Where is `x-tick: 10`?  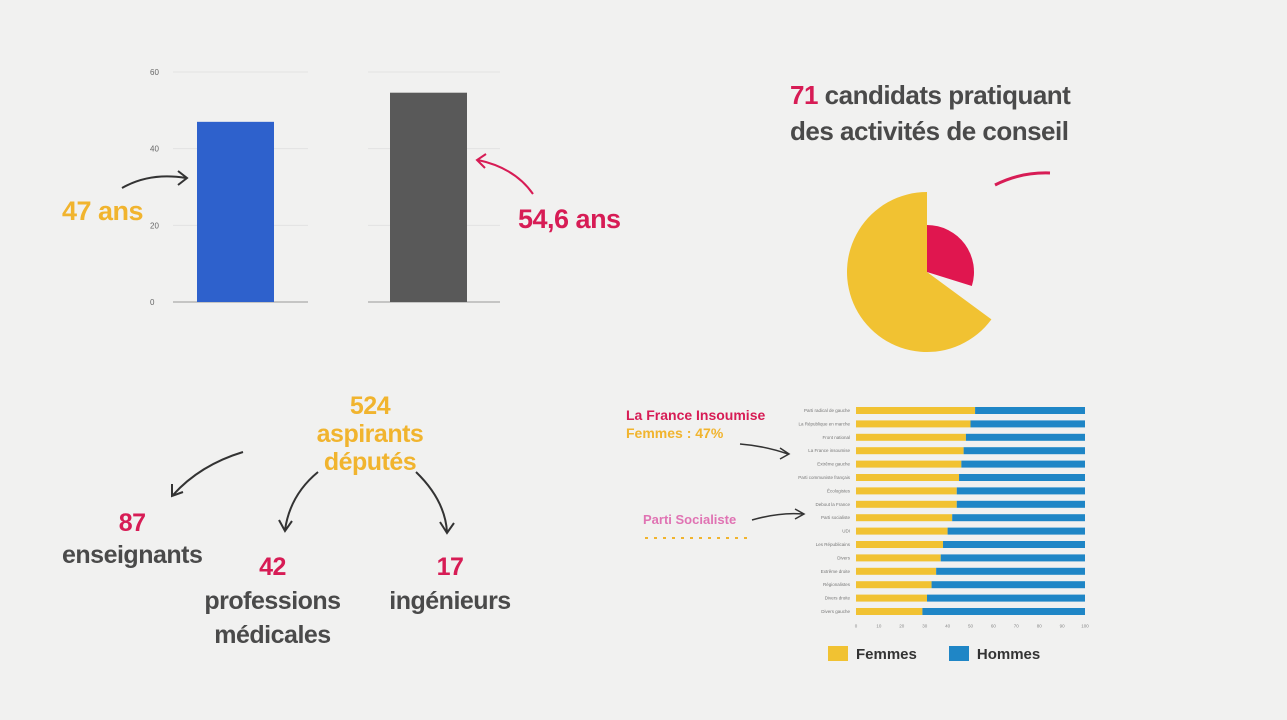
x-tick: 10 is located at coordinates (879, 625).